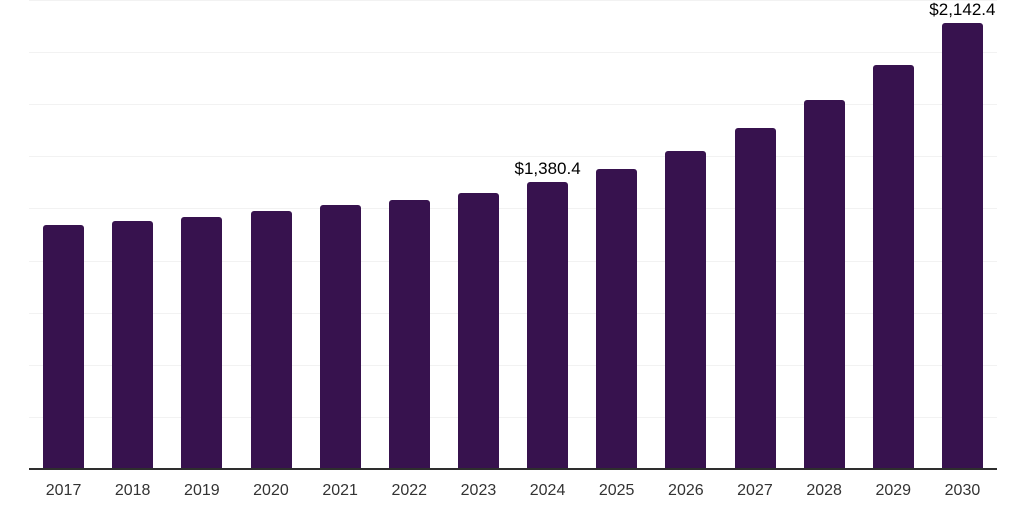 This screenshot has height=512, width=1024. Describe the element at coordinates (478, 490) in the screenshot. I see `x-tick-label-2023: 2023` at that location.